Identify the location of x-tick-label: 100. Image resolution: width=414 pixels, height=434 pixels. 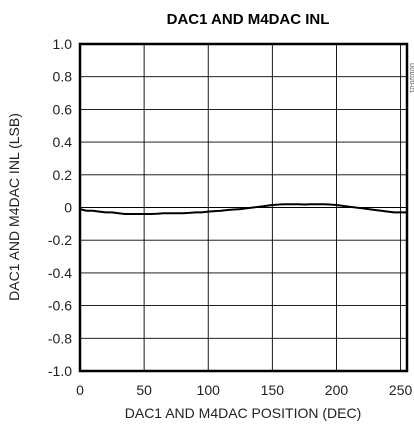
(209, 390).